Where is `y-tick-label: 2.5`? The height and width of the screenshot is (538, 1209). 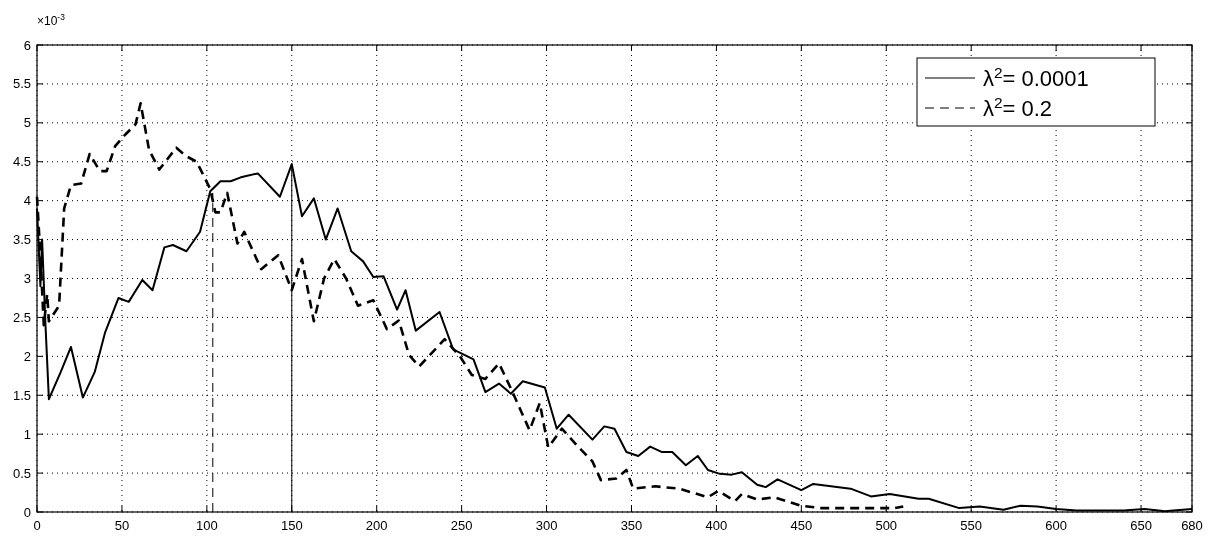
y-tick-label: 2.5 is located at coordinates (21, 317).